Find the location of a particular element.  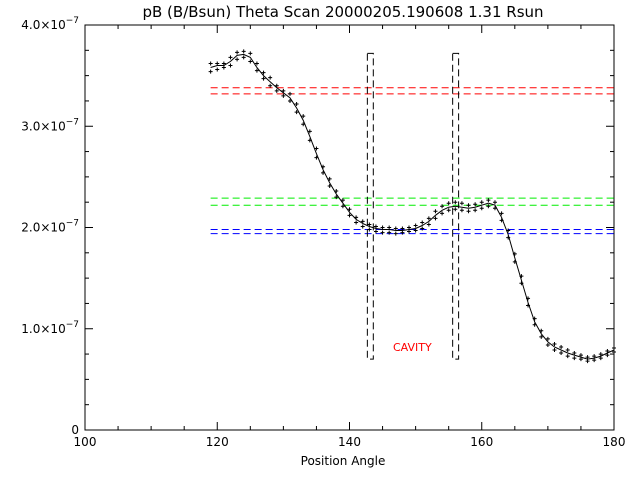

x-tick-label: 100 is located at coordinates (85, 442).